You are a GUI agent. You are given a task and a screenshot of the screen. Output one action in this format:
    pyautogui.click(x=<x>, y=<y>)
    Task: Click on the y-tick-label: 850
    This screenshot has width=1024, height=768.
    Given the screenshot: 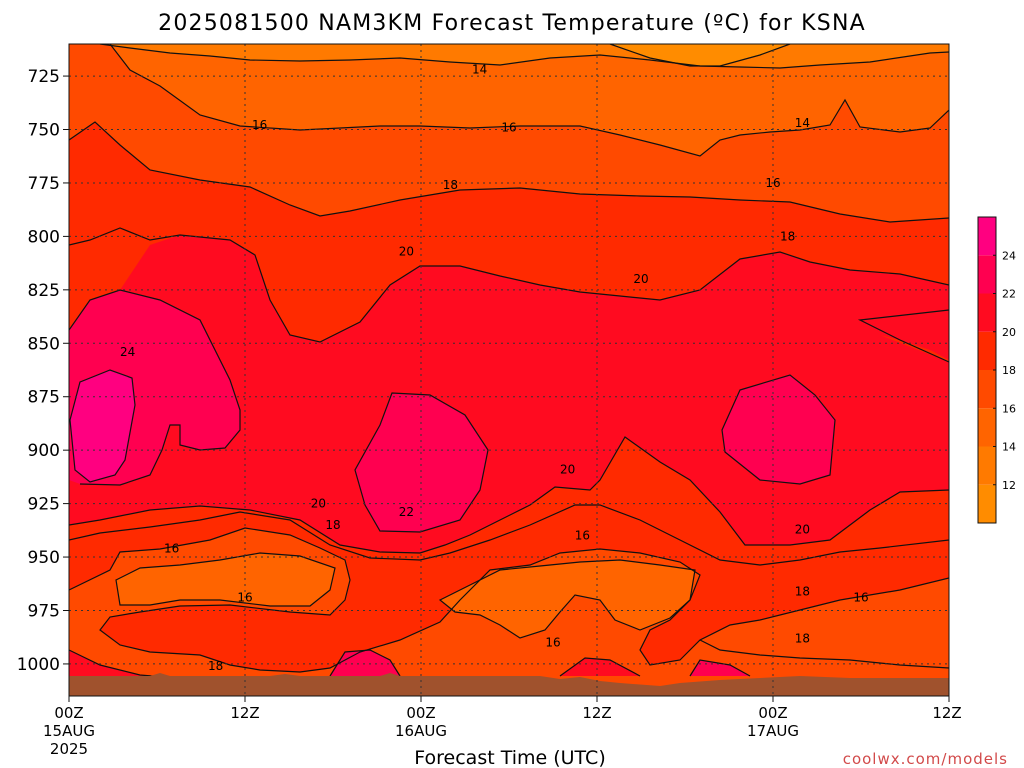 What is the action you would take?
    pyautogui.click(x=44, y=344)
    